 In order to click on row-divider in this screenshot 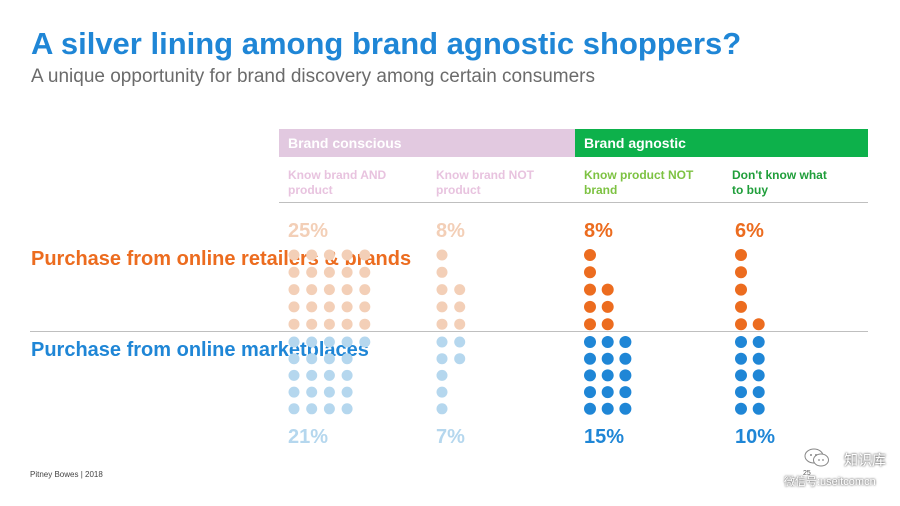, I will do `click(449, 331)`.